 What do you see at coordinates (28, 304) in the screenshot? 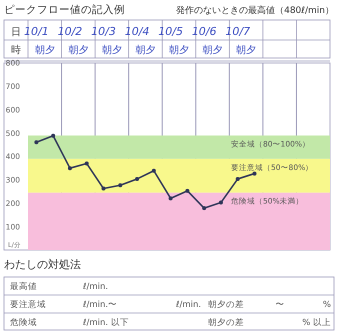
I see `text: 要注意域` at bounding box center [28, 304].